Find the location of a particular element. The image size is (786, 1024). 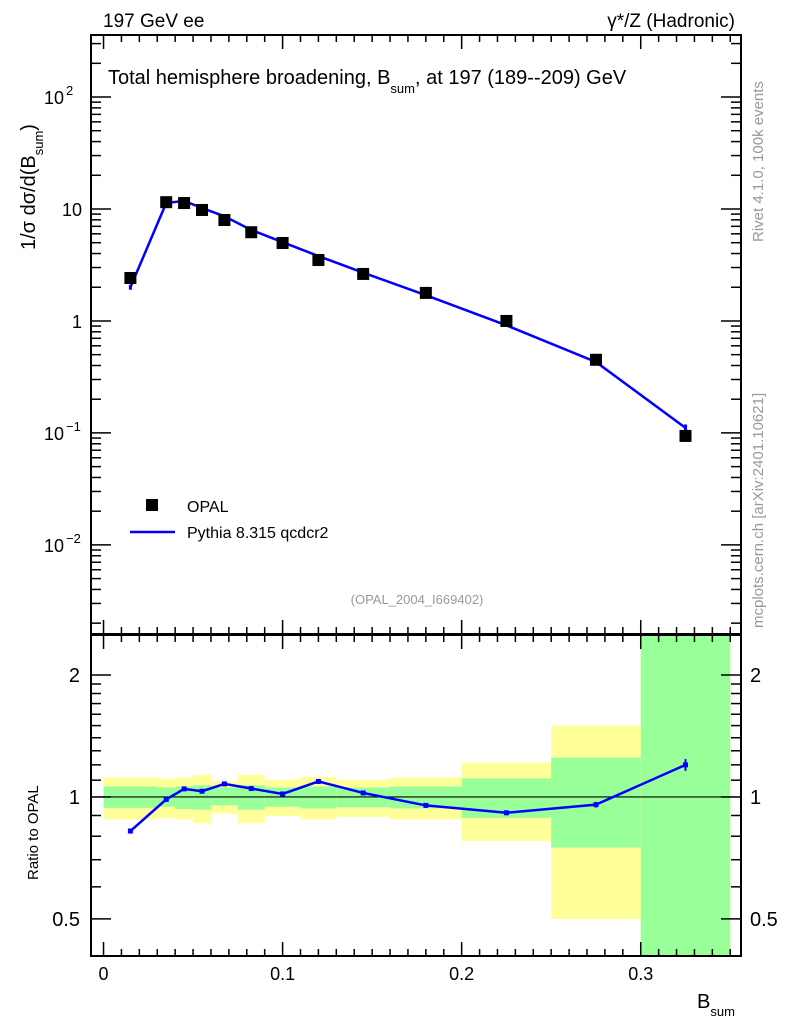

x-tick-label: 0.3 is located at coordinates (640, 974).